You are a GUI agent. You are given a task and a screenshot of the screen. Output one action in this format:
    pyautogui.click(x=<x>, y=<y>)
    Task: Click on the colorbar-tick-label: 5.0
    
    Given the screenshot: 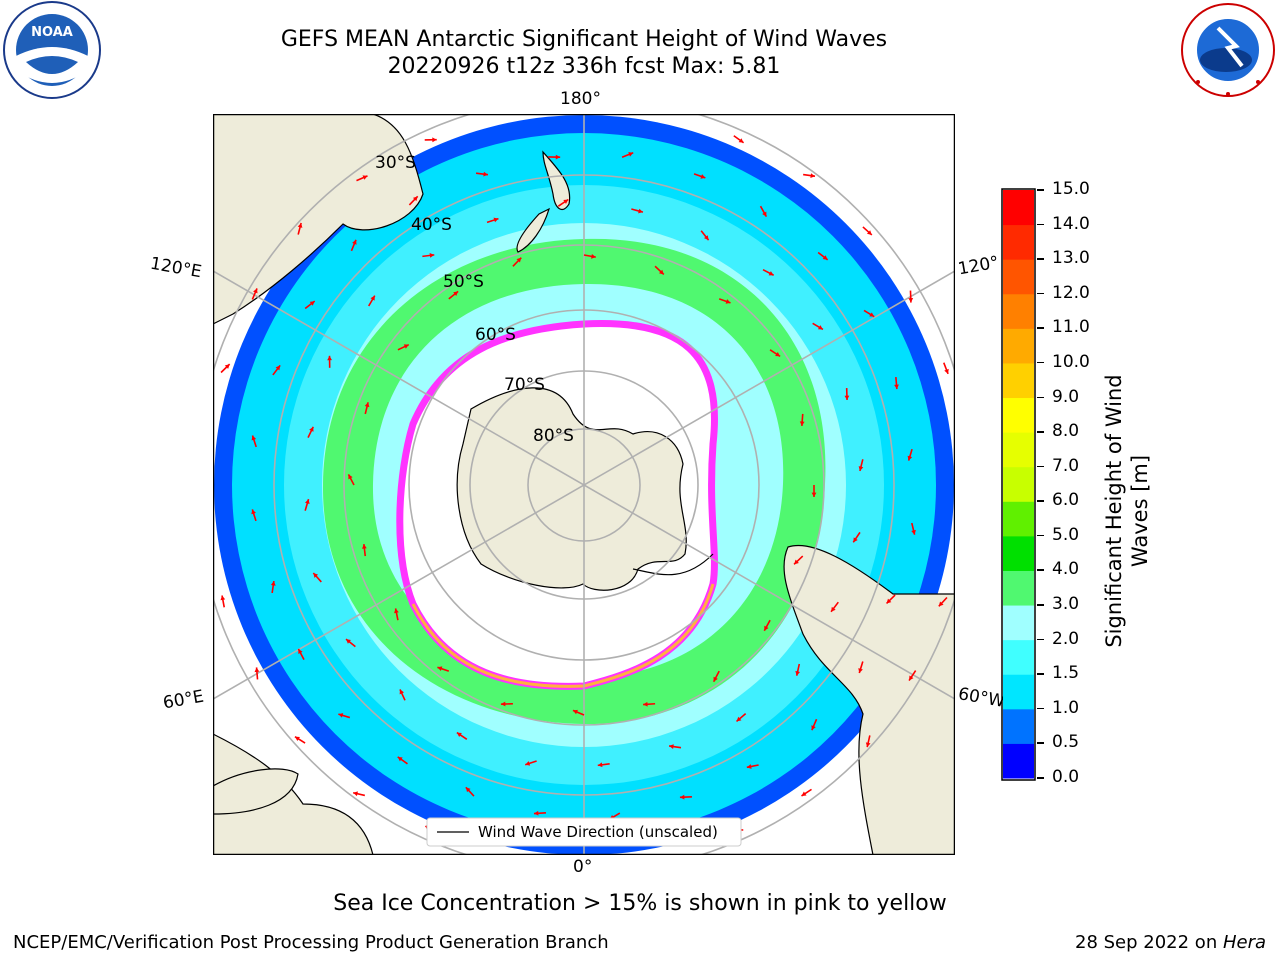 What is the action you would take?
    pyautogui.click(x=1066, y=534)
    